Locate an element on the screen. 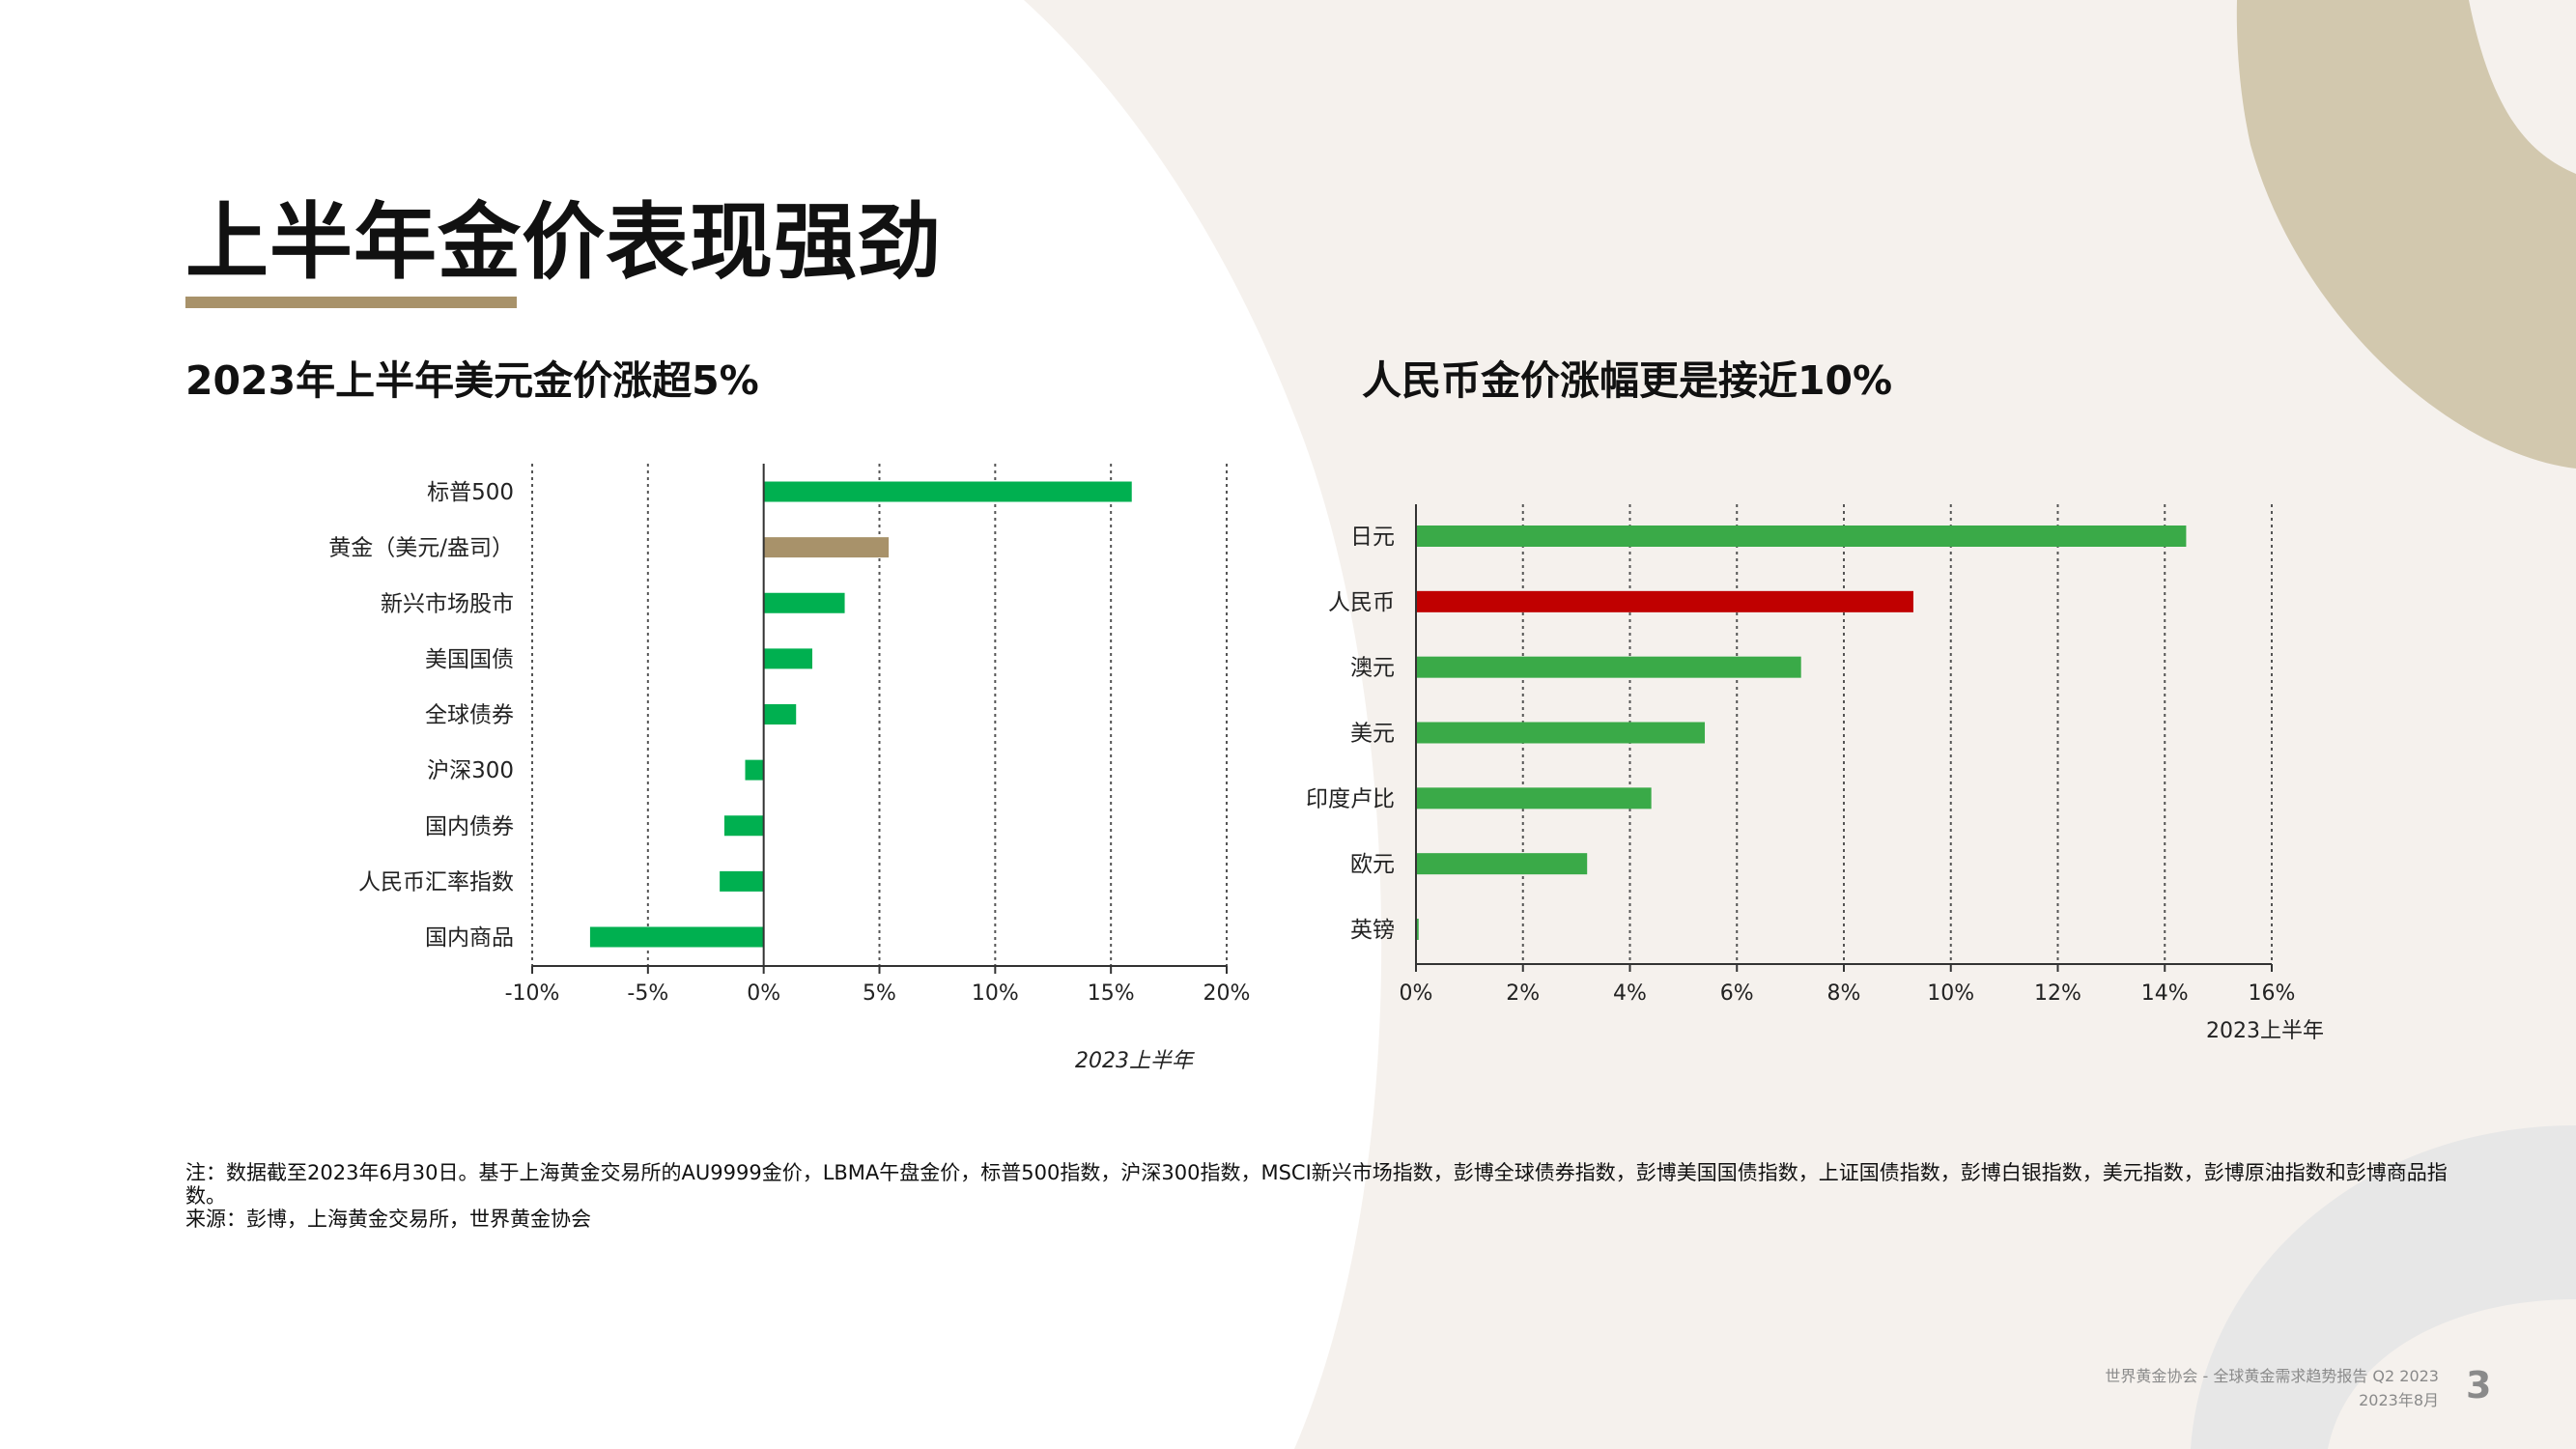 The width and height of the screenshot is (2576, 1449). title-underline is located at coordinates (351, 302).